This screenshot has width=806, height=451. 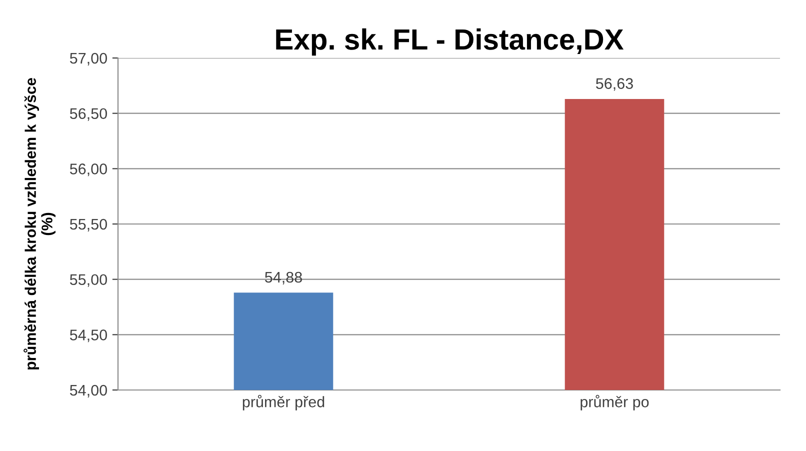 I want to click on x-tick-label: průměr po, so click(x=614, y=402).